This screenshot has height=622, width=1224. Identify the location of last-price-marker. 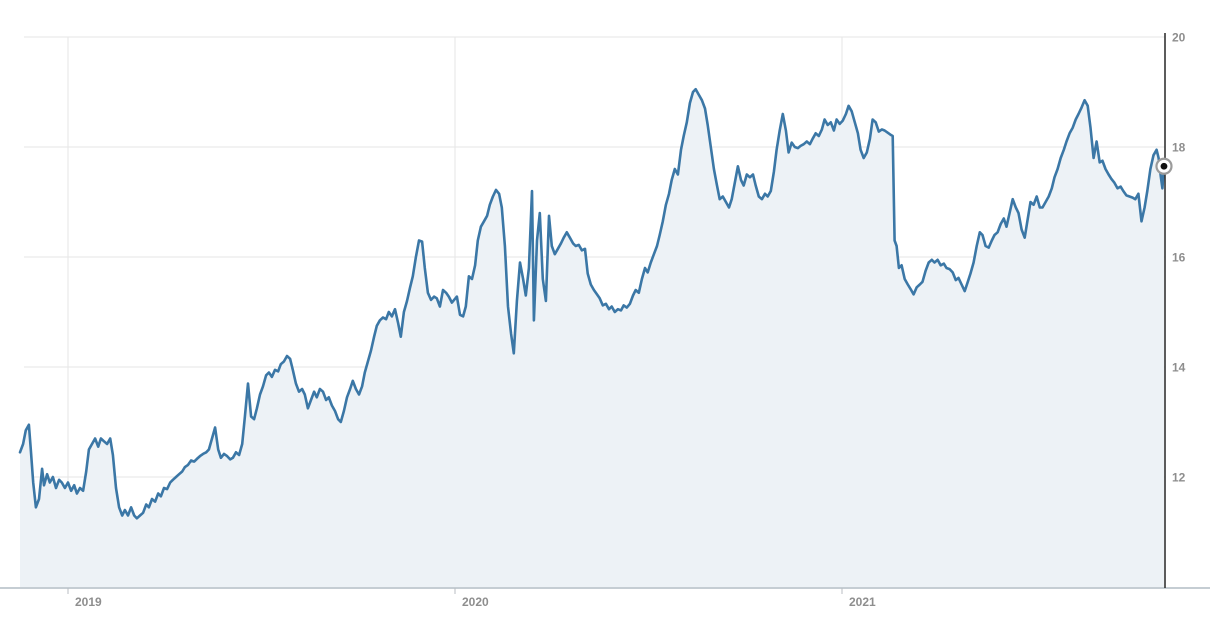
(1164, 166).